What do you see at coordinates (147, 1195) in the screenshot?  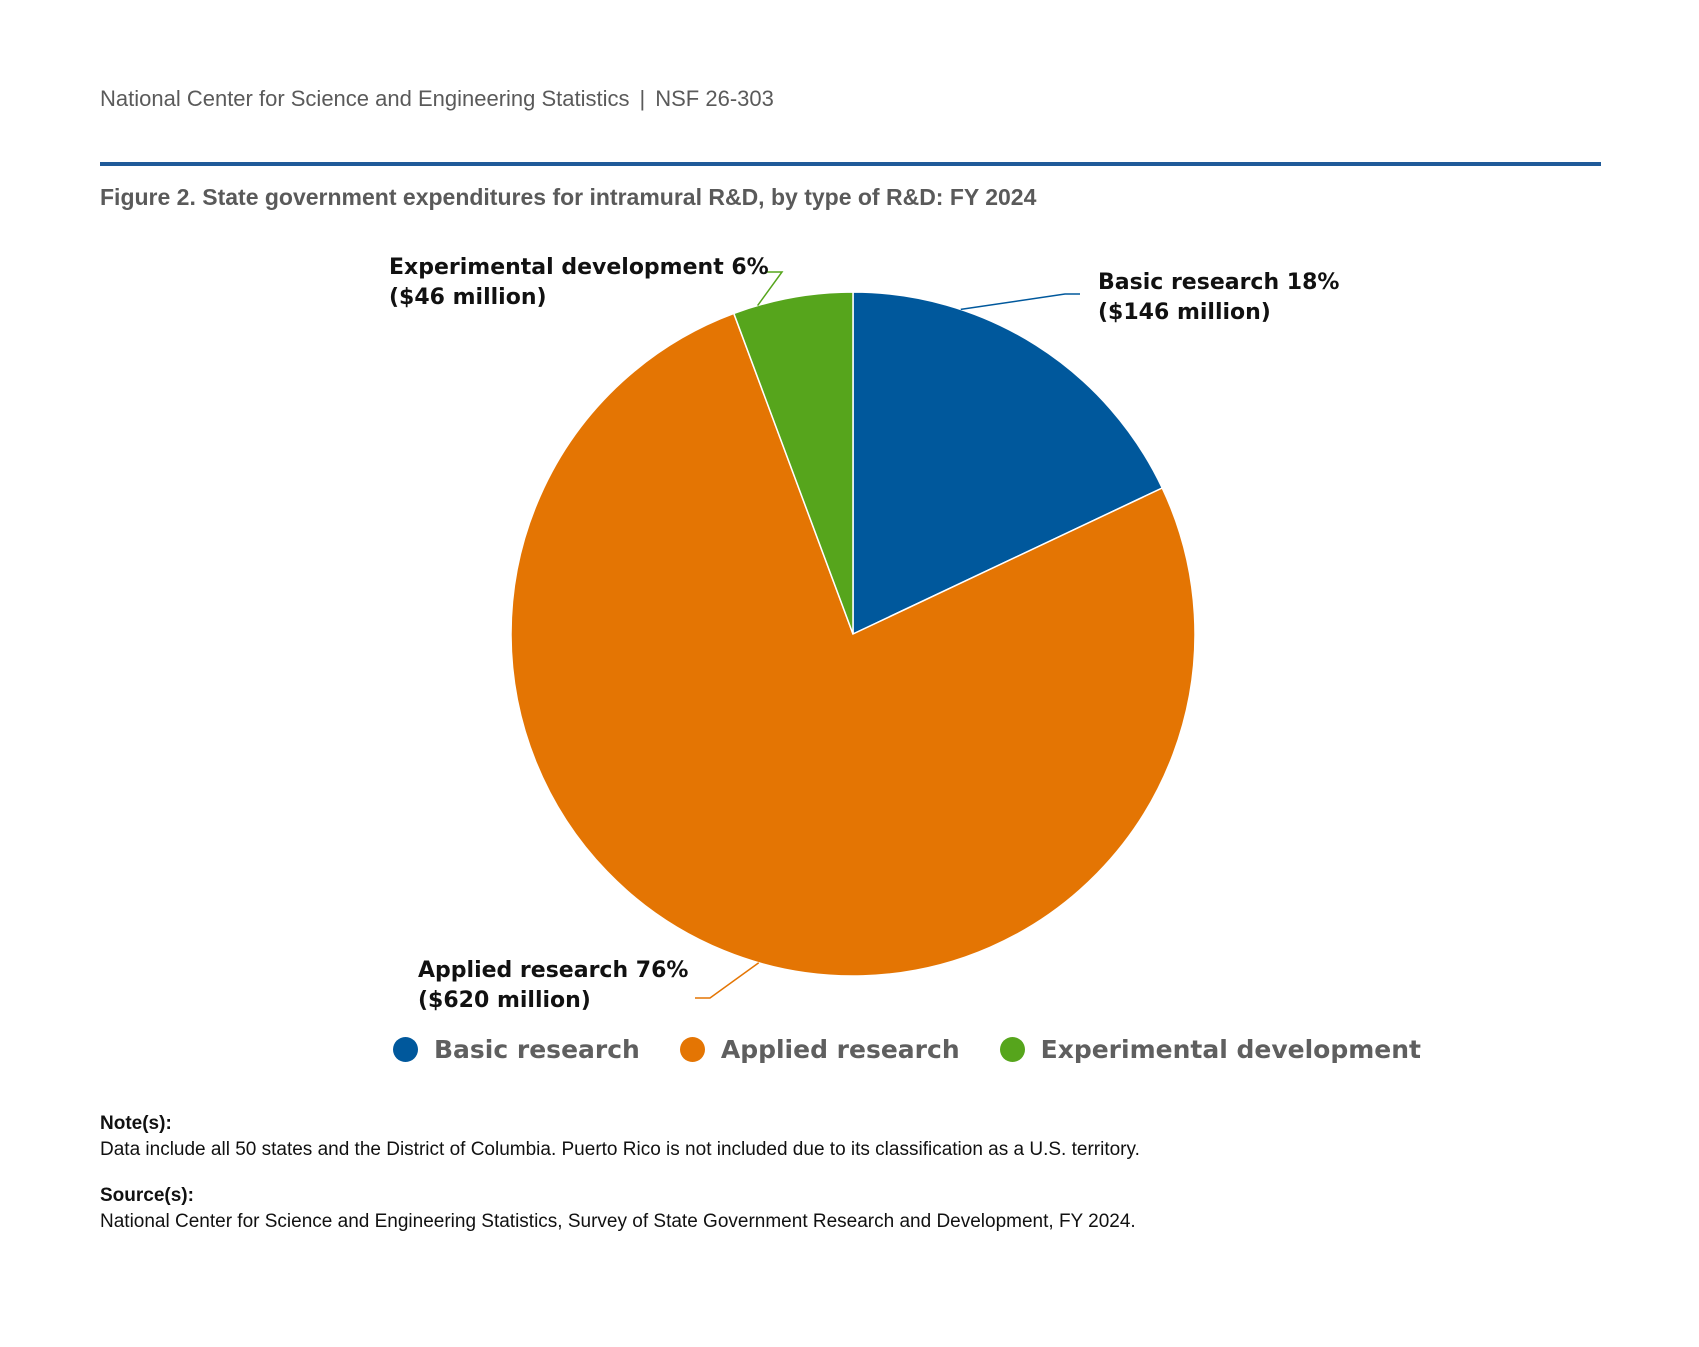 I see `source-heading: Source(s):` at bounding box center [147, 1195].